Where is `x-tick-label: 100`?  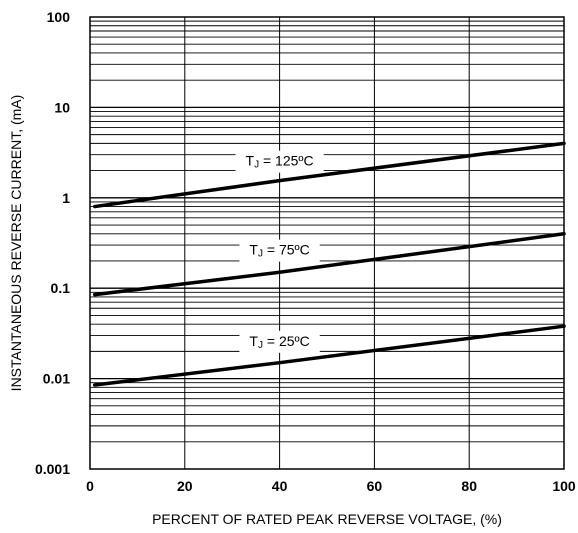 x-tick-label: 100 is located at coordinates (564, 486).